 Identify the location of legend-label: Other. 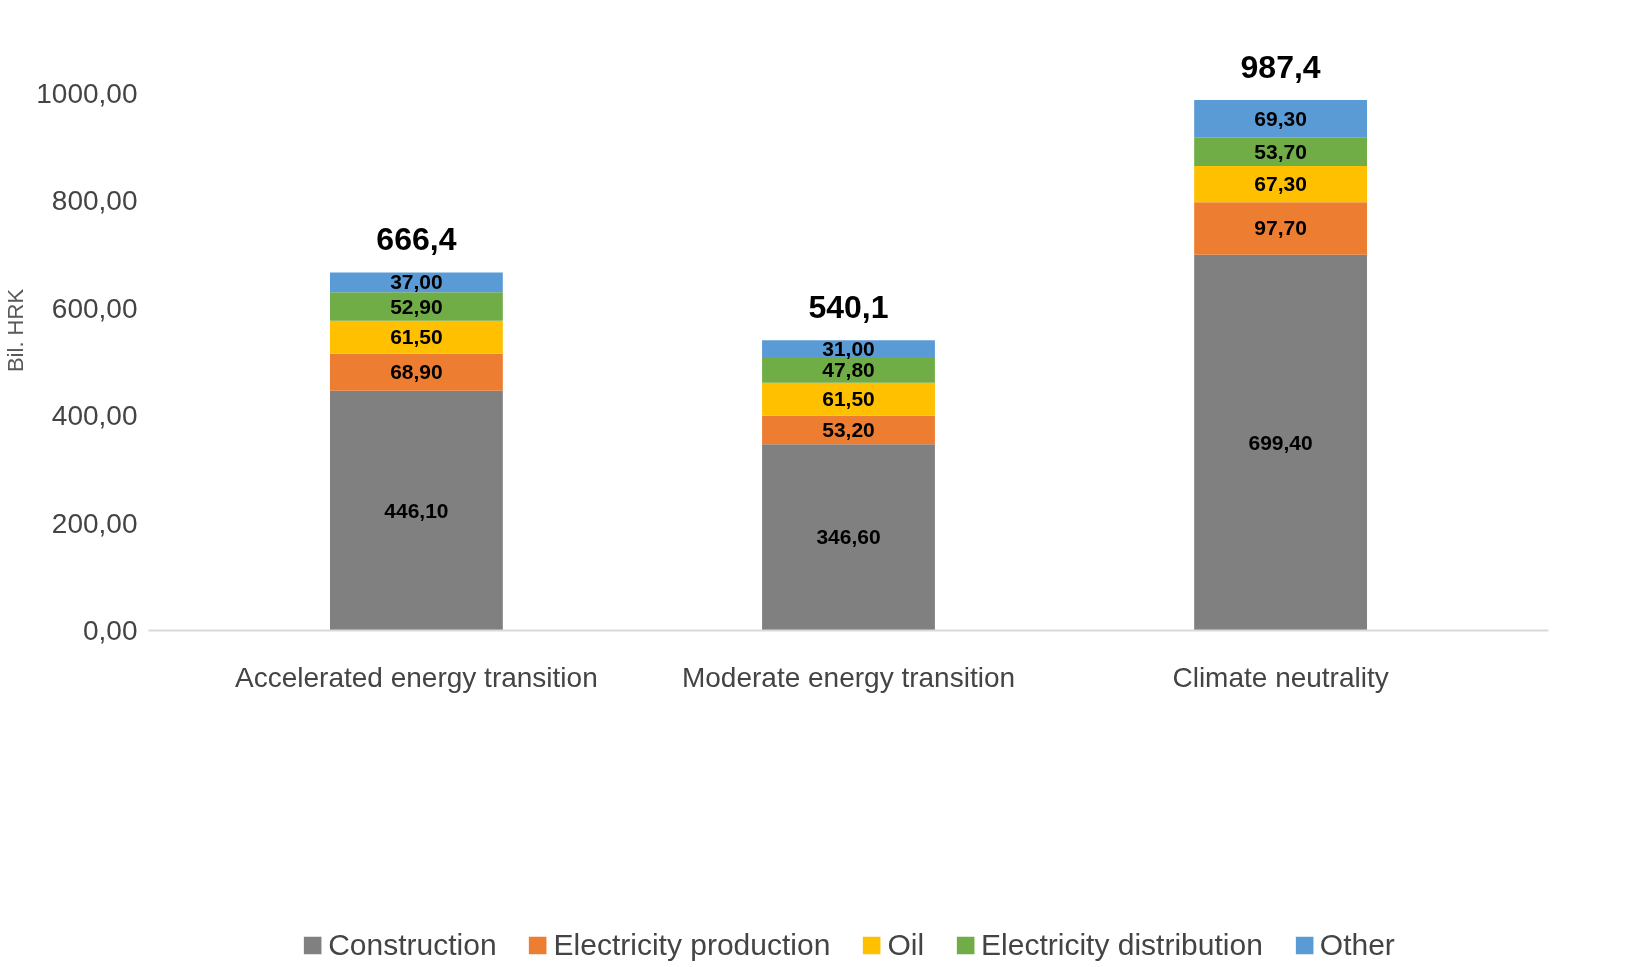
(1357, 945).